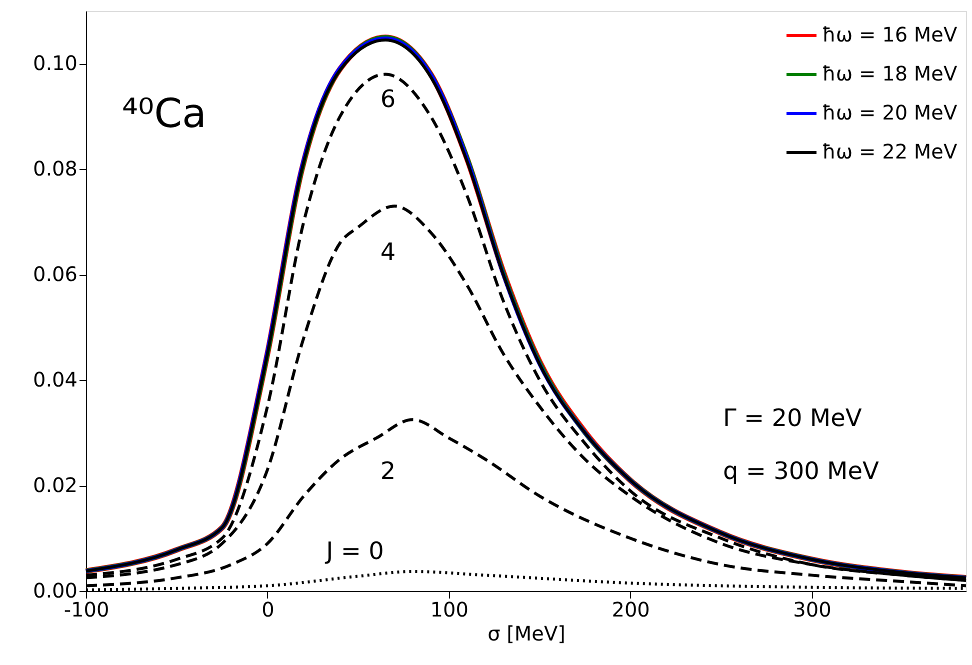 The width and height of the screenshot is (972, 665). What do you see at coordinates (354, 551) in the screenshot?
I see `annotation: J = 0` at bounding box center [354, 551].